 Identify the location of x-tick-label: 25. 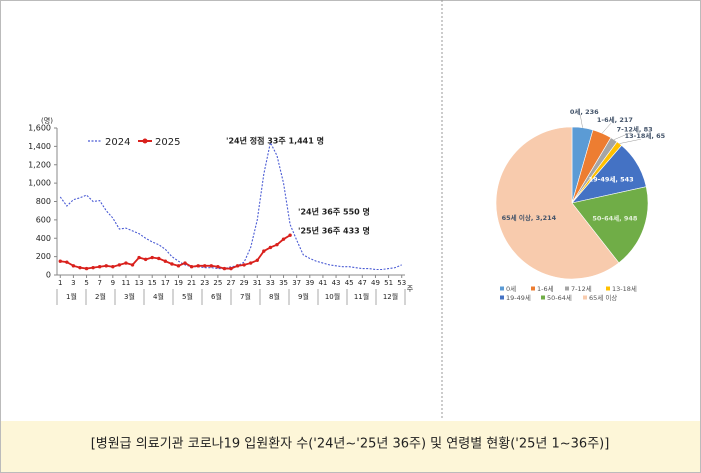
(217, 283).